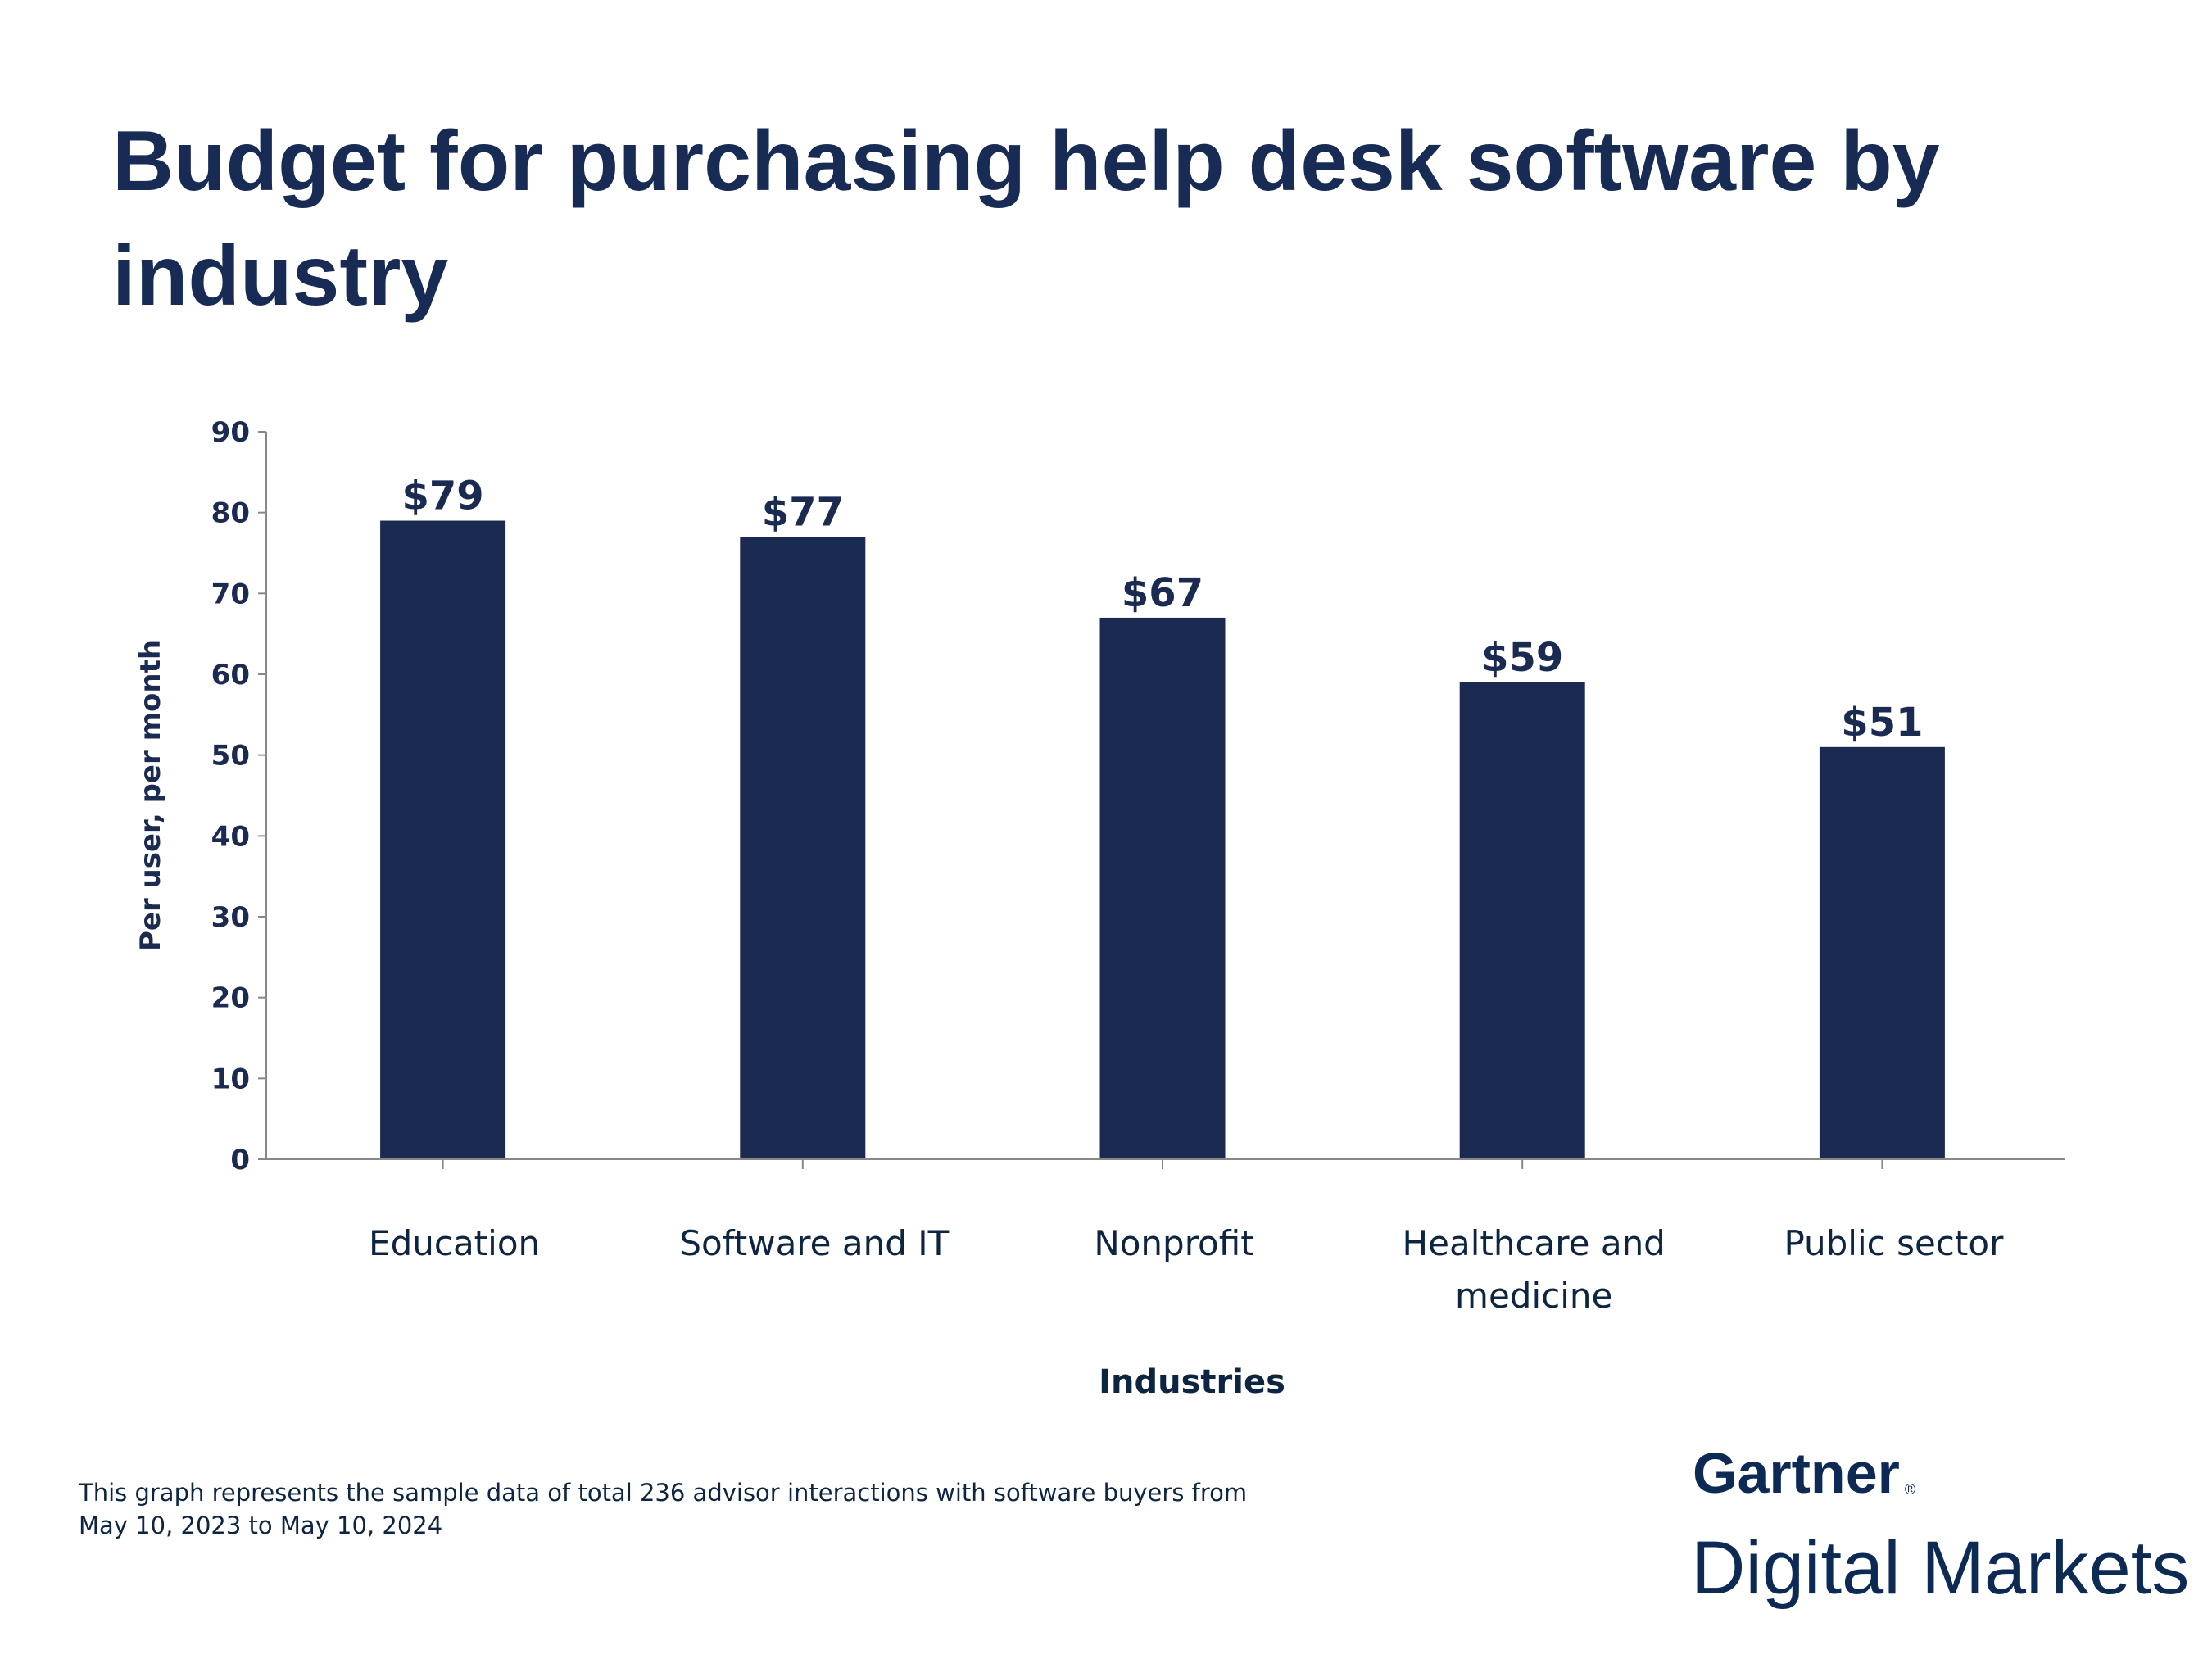  Describe the element at coordinates (280, 276) in the screenshot. I see `chart-title-line-2: industry` at that location.